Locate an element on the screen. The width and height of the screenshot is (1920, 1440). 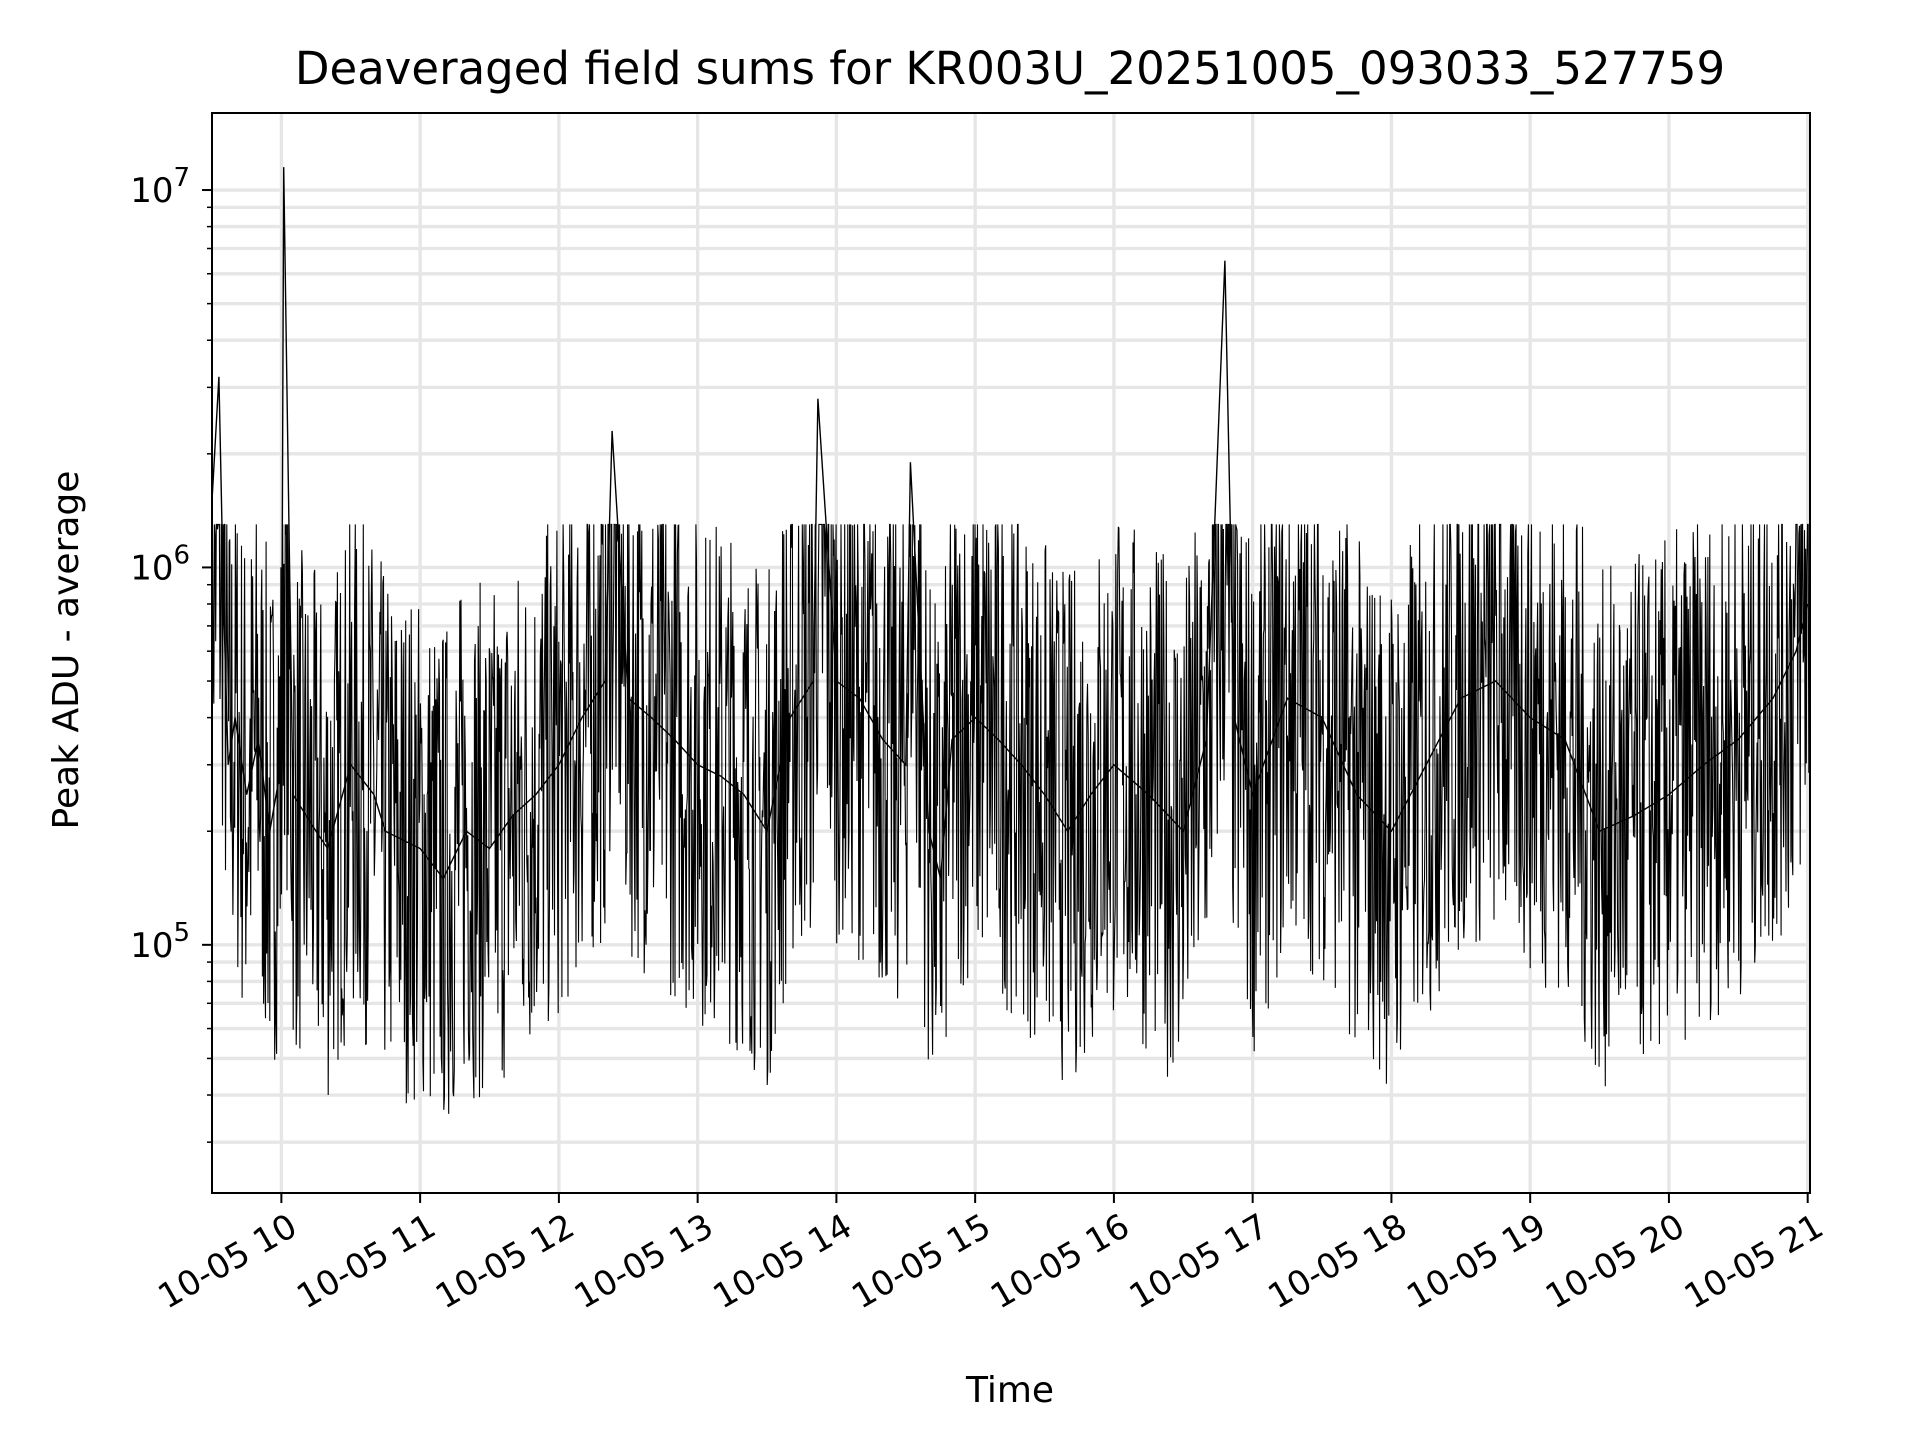
y-tick-label: 10⁷ is located at coordinates (160, 187).